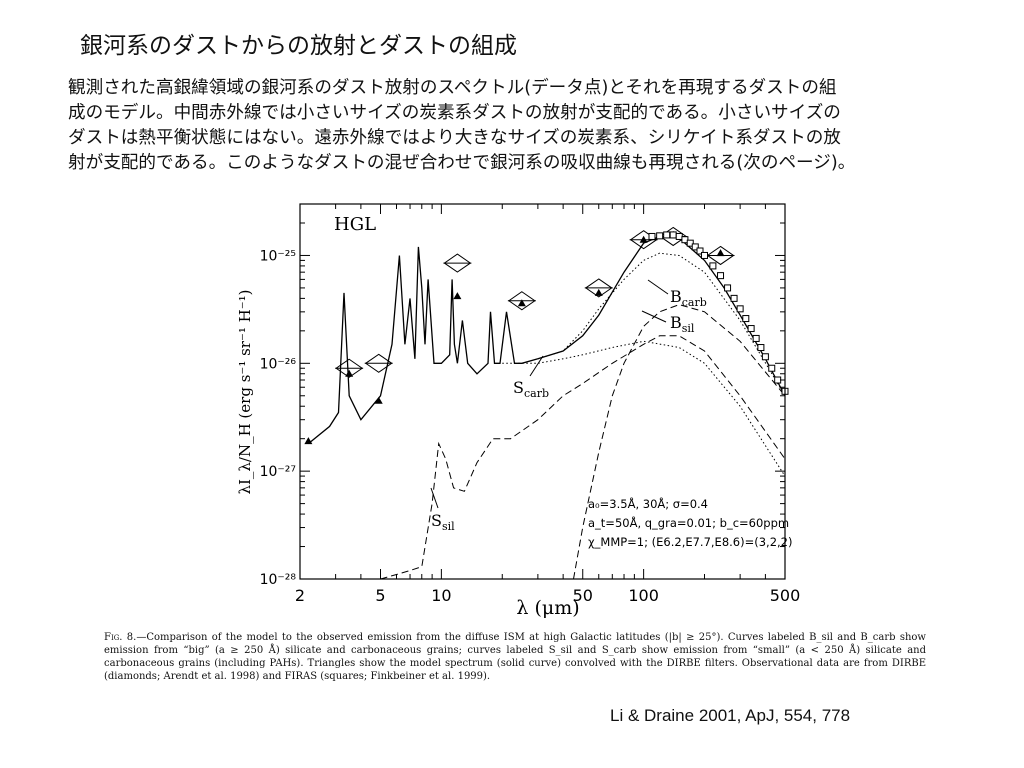  What do you see at coordinates (682, 324) in the screenshot?
I see `annotation-b-sil: Bsil` at bounding box center [682, 324].